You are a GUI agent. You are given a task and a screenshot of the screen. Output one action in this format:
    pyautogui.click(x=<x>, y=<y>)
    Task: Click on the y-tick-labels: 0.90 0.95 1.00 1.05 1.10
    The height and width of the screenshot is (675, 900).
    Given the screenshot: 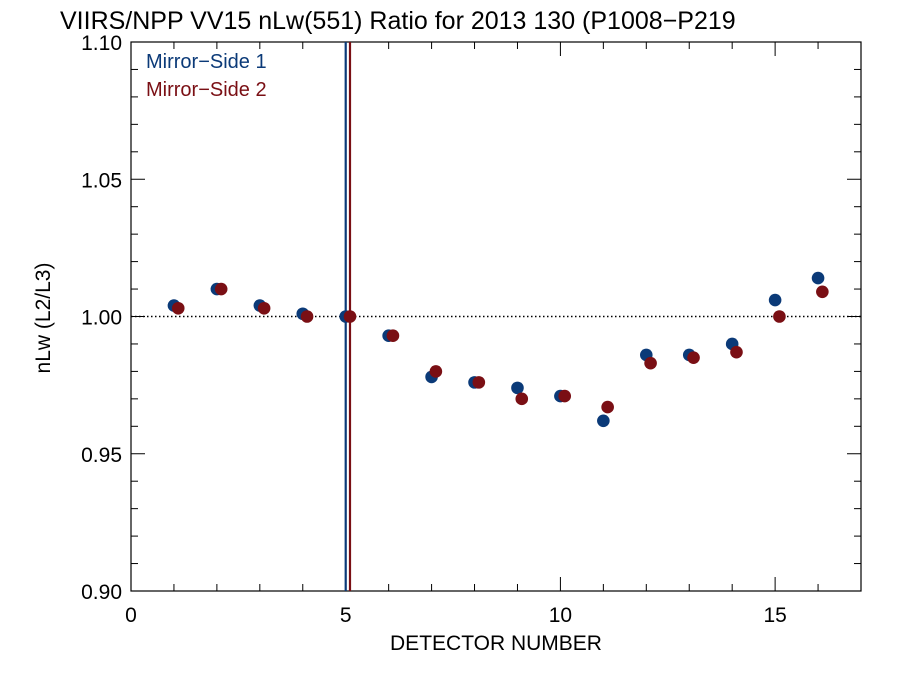 What is the action you would take?
    pyautogui.click(x=101, y=318)
    